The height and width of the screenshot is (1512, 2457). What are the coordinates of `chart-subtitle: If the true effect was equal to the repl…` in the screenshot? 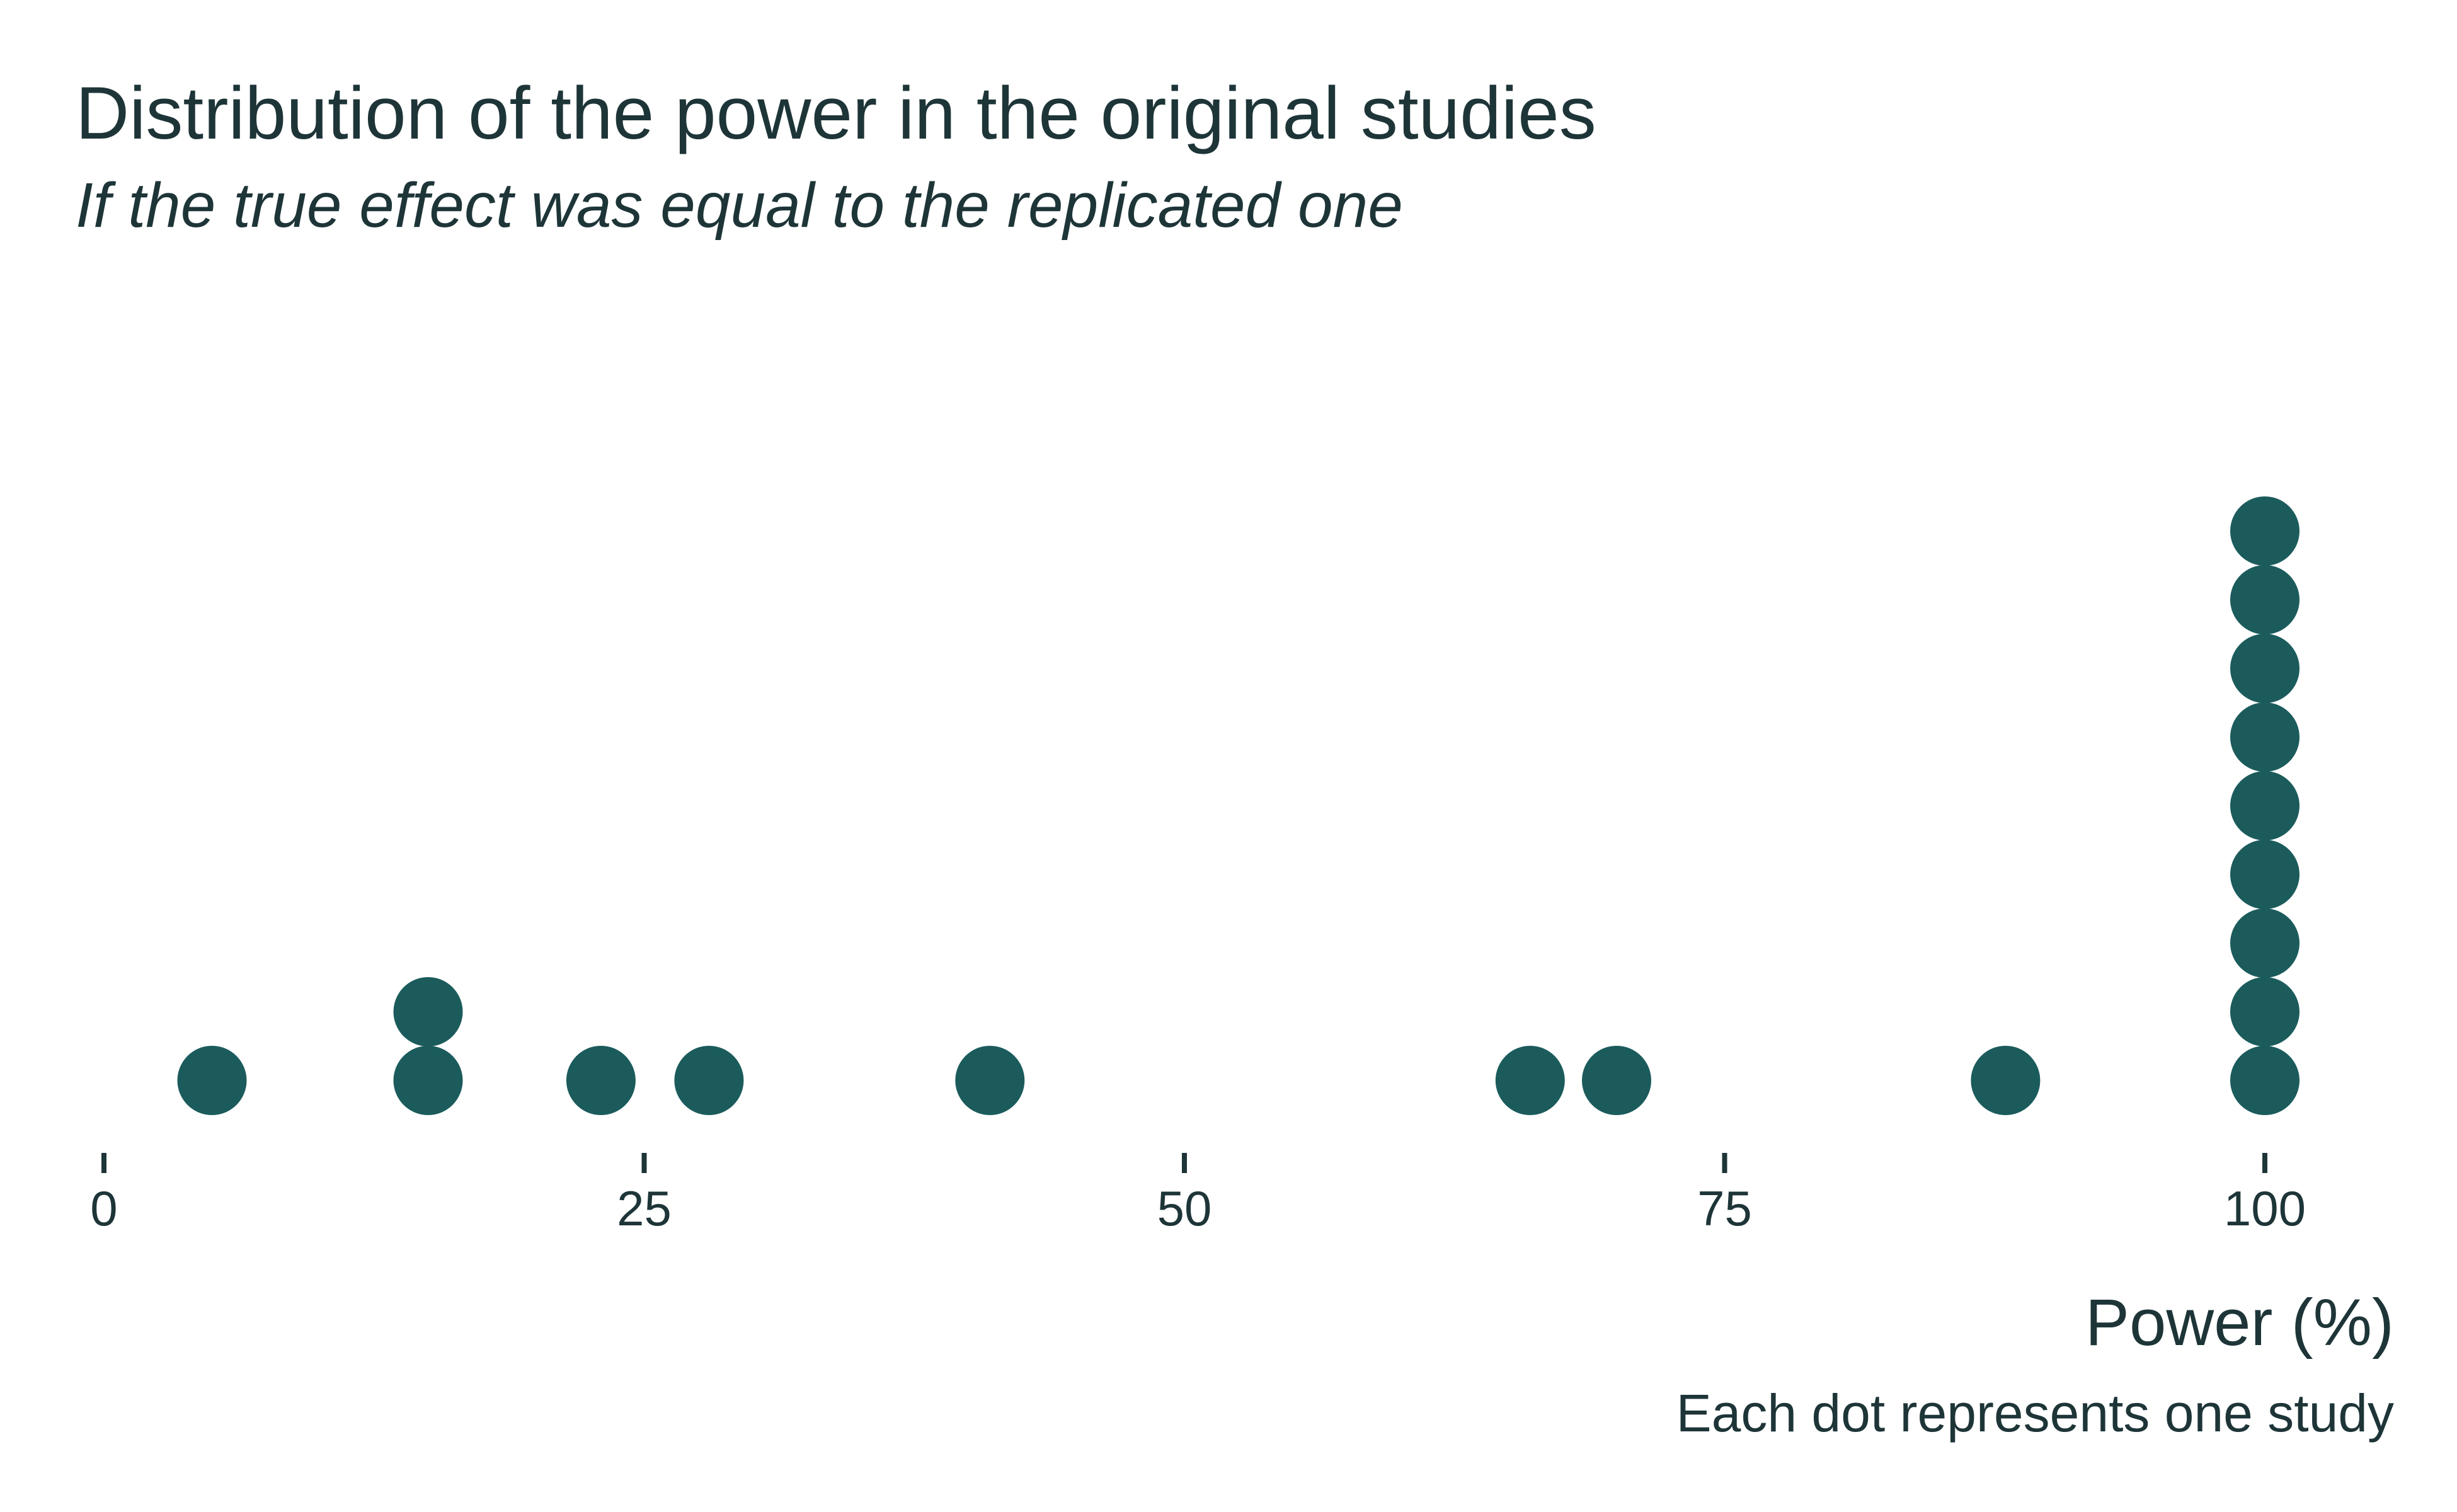 It's located at (739, 205).